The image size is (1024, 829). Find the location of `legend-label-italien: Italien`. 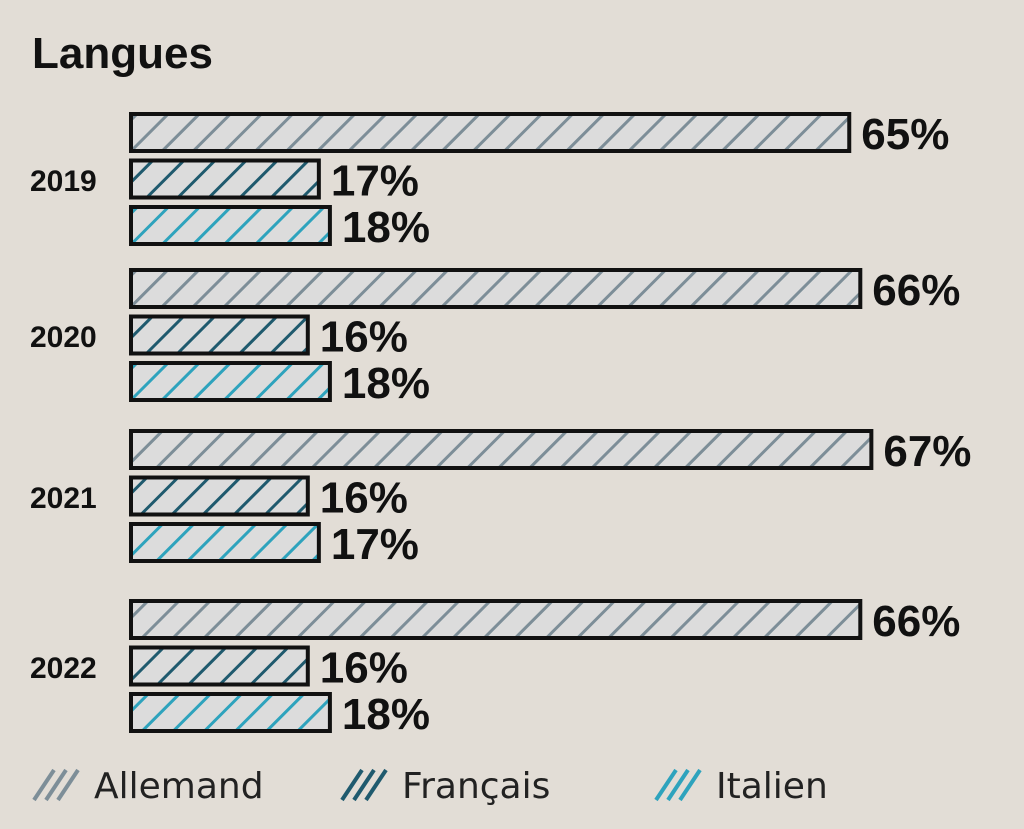

legend-label-italien: Italien is located at coordinates (772, 786).